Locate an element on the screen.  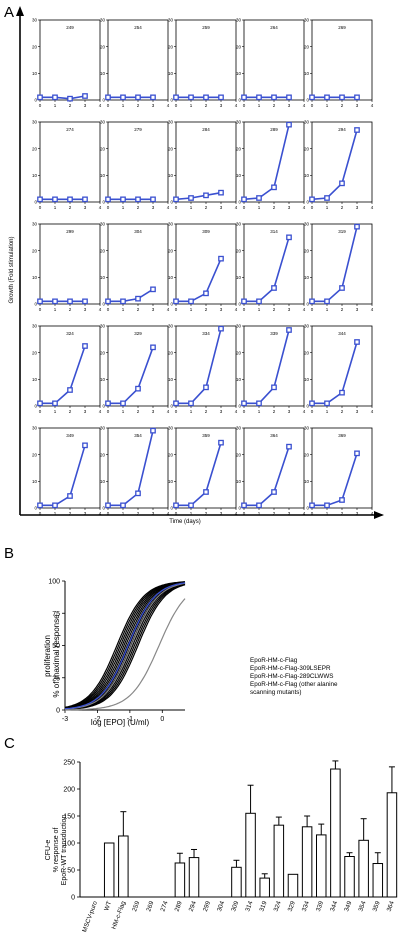
subplot-label: 309 is located at coordinates (206, 231).